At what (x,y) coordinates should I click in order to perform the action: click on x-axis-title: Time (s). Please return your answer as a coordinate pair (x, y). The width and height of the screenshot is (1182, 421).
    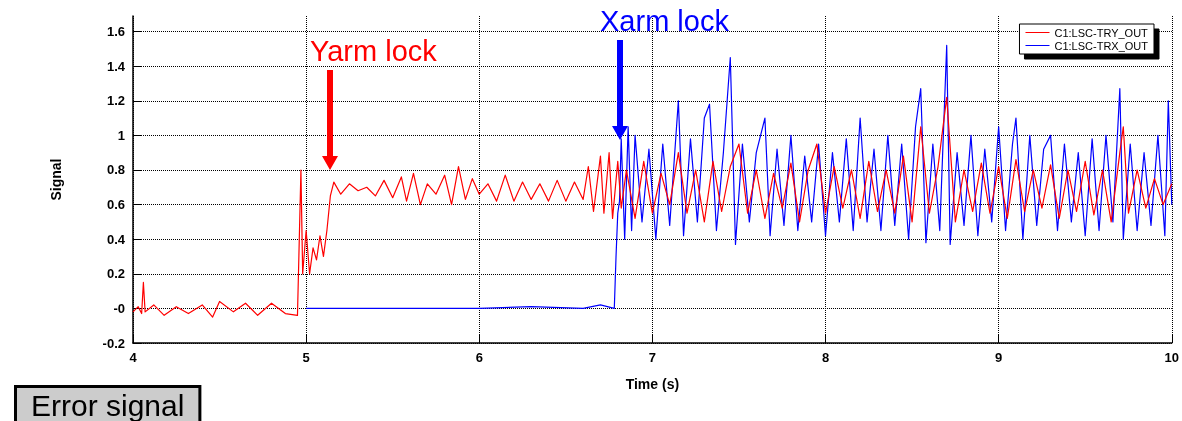
    Looking at the image, I should click on (652, 384).